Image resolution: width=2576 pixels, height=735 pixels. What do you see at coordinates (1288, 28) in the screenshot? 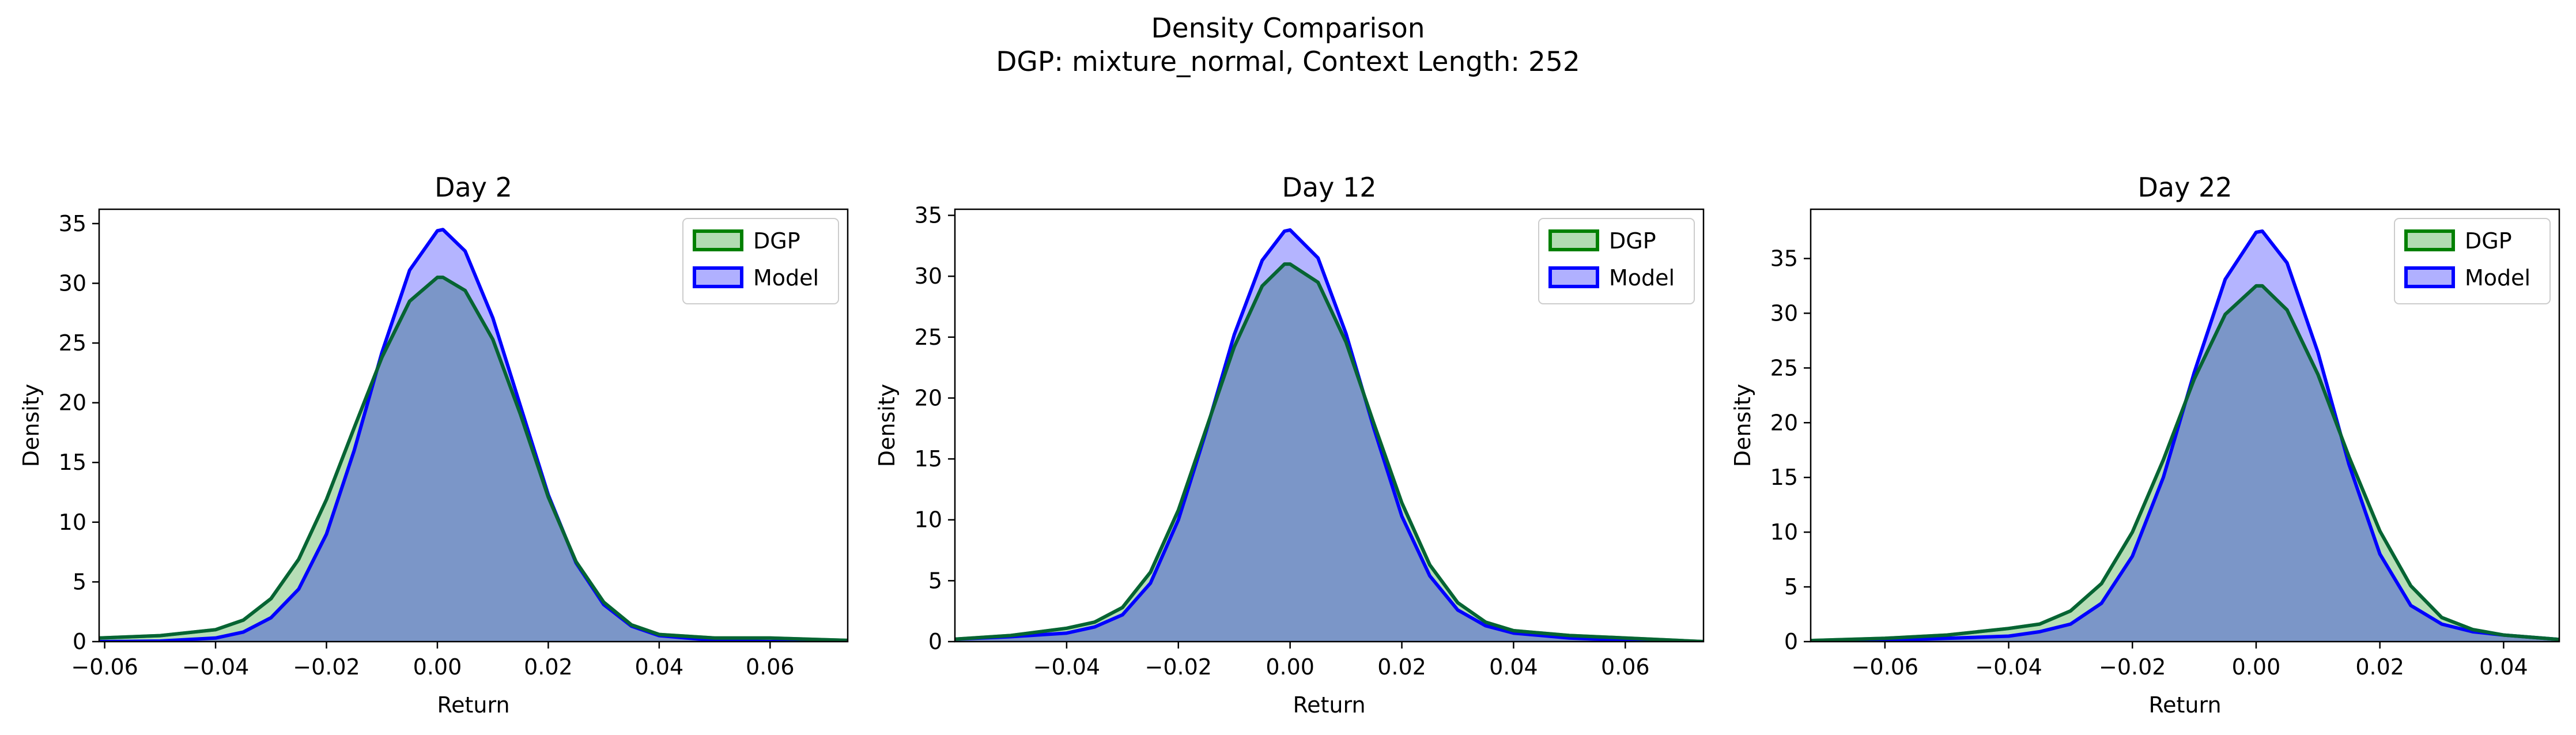
I see `figure-title: Density Comparison` at bounding box center [1288, 28].